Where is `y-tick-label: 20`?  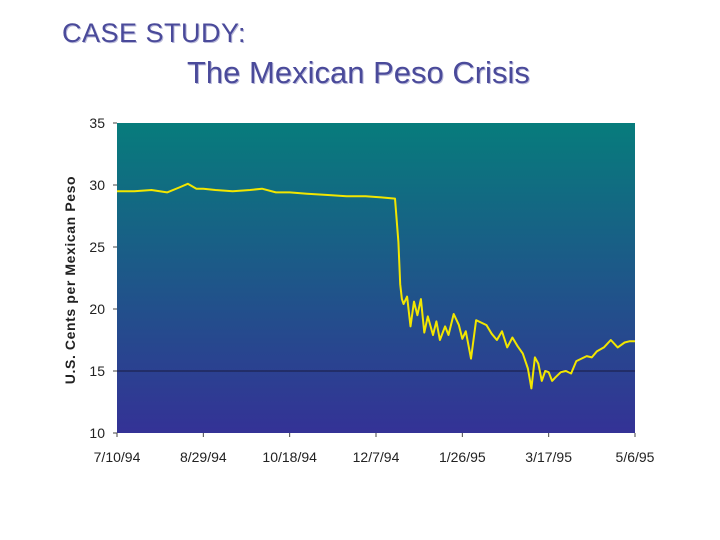
y-tick-label: 20 is located at coordinates (97, 309).